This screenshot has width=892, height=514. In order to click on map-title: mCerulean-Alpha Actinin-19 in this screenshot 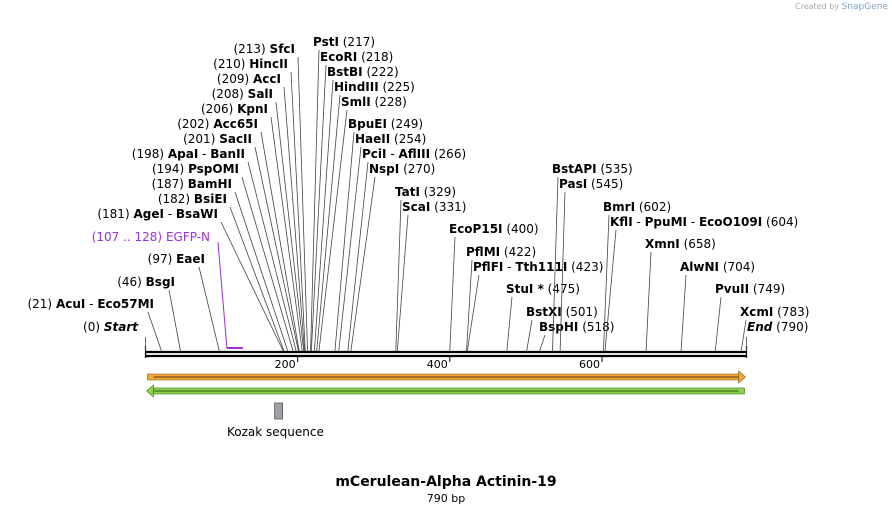, I will do `click(446, 482)`.